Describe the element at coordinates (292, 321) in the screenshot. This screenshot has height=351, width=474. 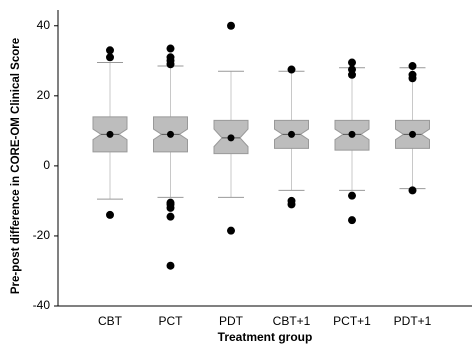
I see `x-tick-label: CBT+1` at that location.